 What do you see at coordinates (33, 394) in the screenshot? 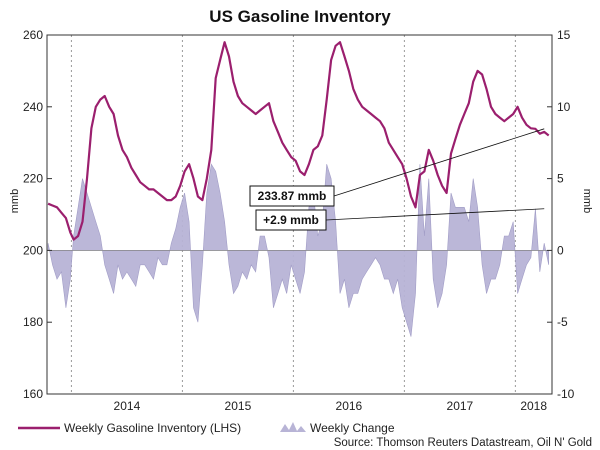
I see `y-left-tick-label: 160` at bounding box center [33, 394].